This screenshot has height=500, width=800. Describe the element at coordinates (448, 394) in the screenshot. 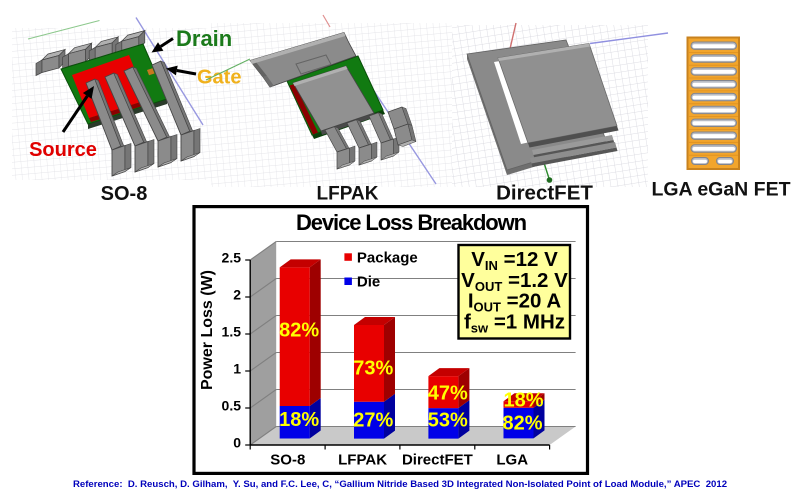

I see `svg-text: 47%` at that location.